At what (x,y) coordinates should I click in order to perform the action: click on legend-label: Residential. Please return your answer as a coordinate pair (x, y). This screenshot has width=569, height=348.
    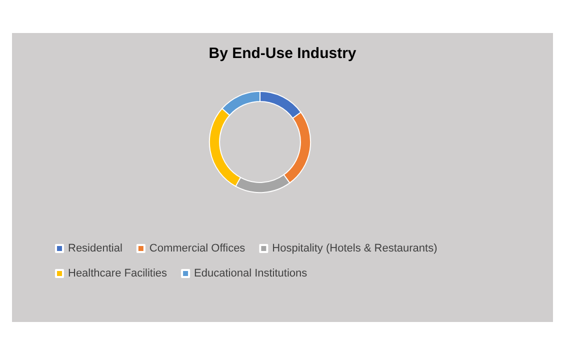
    Looking at the image, I should click on (95, 248).